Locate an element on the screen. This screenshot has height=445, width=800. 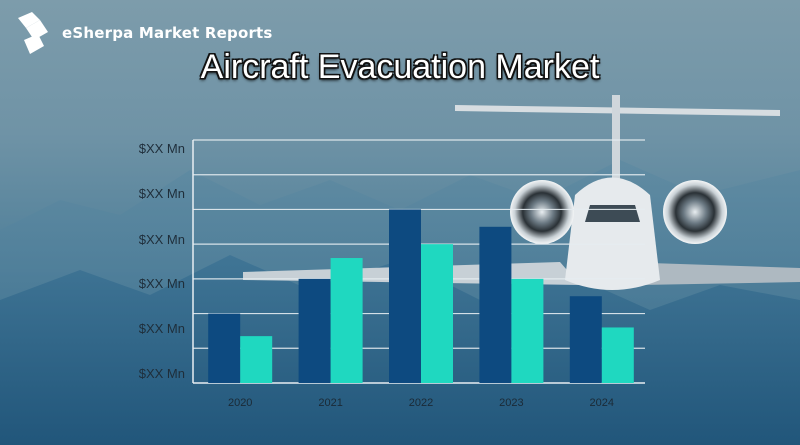
esherpa-logo-icon is located at coordinates (33, 33).